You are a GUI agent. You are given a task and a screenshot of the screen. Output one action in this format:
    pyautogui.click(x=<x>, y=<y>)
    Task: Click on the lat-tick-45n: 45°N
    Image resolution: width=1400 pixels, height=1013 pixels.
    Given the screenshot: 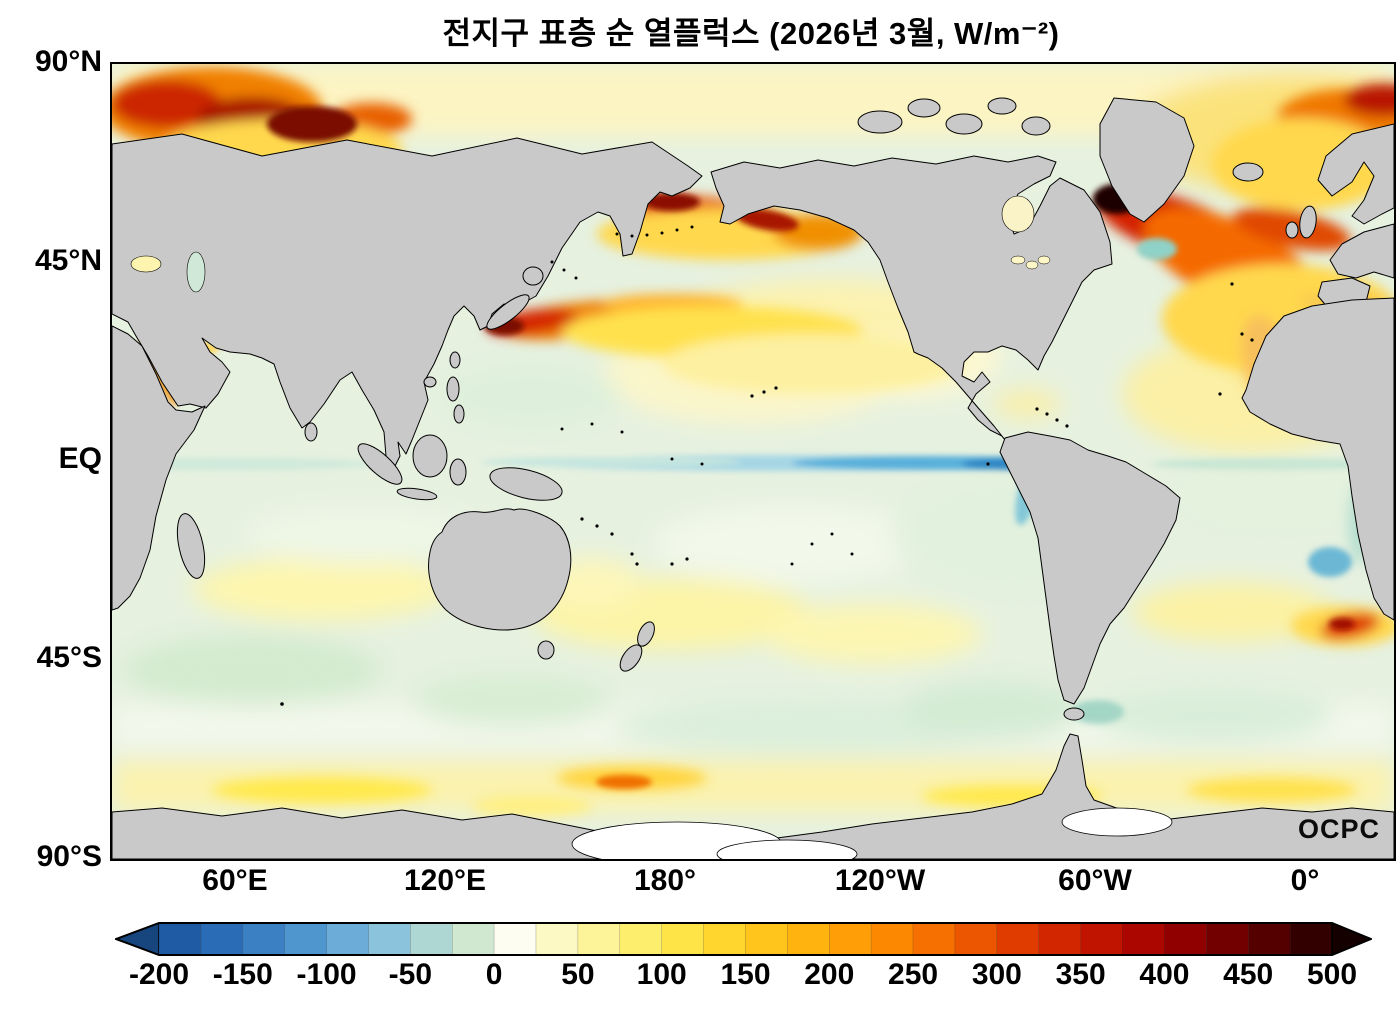 What is the action you would take?
    pyautogui.click(x=68, y=260)
    